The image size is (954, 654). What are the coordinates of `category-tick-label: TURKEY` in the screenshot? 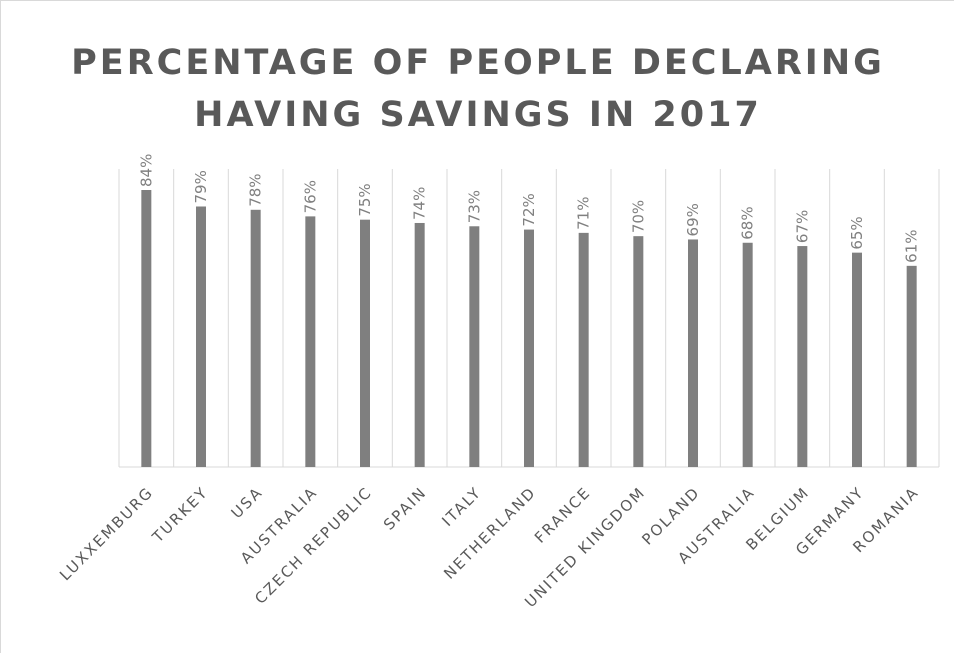 It's located at (180, 515).